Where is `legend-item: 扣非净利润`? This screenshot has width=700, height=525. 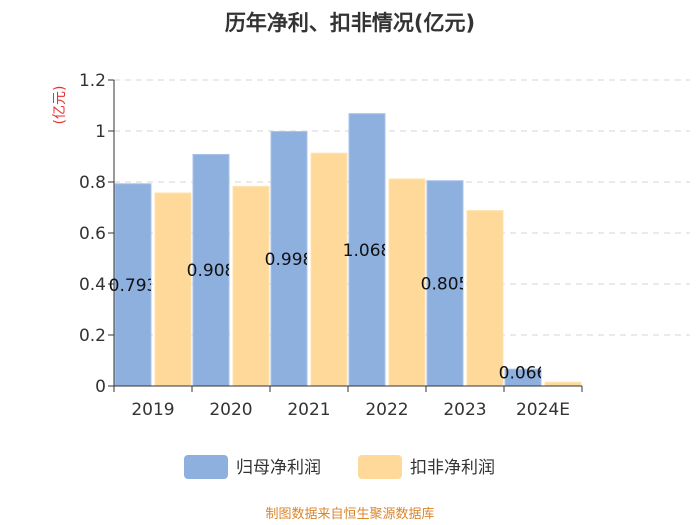
legend-item: 扣非净利润 is located at coordinates (426, 467).